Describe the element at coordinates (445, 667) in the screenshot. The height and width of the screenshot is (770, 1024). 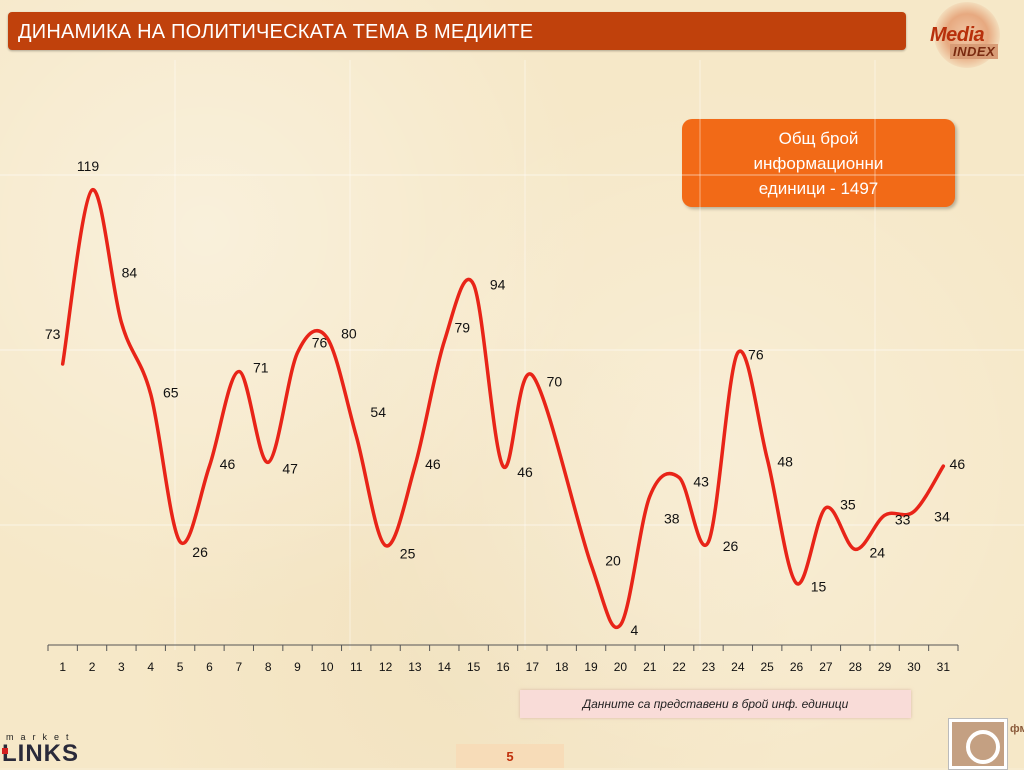
I see `x-tick-label: 14` at that location.